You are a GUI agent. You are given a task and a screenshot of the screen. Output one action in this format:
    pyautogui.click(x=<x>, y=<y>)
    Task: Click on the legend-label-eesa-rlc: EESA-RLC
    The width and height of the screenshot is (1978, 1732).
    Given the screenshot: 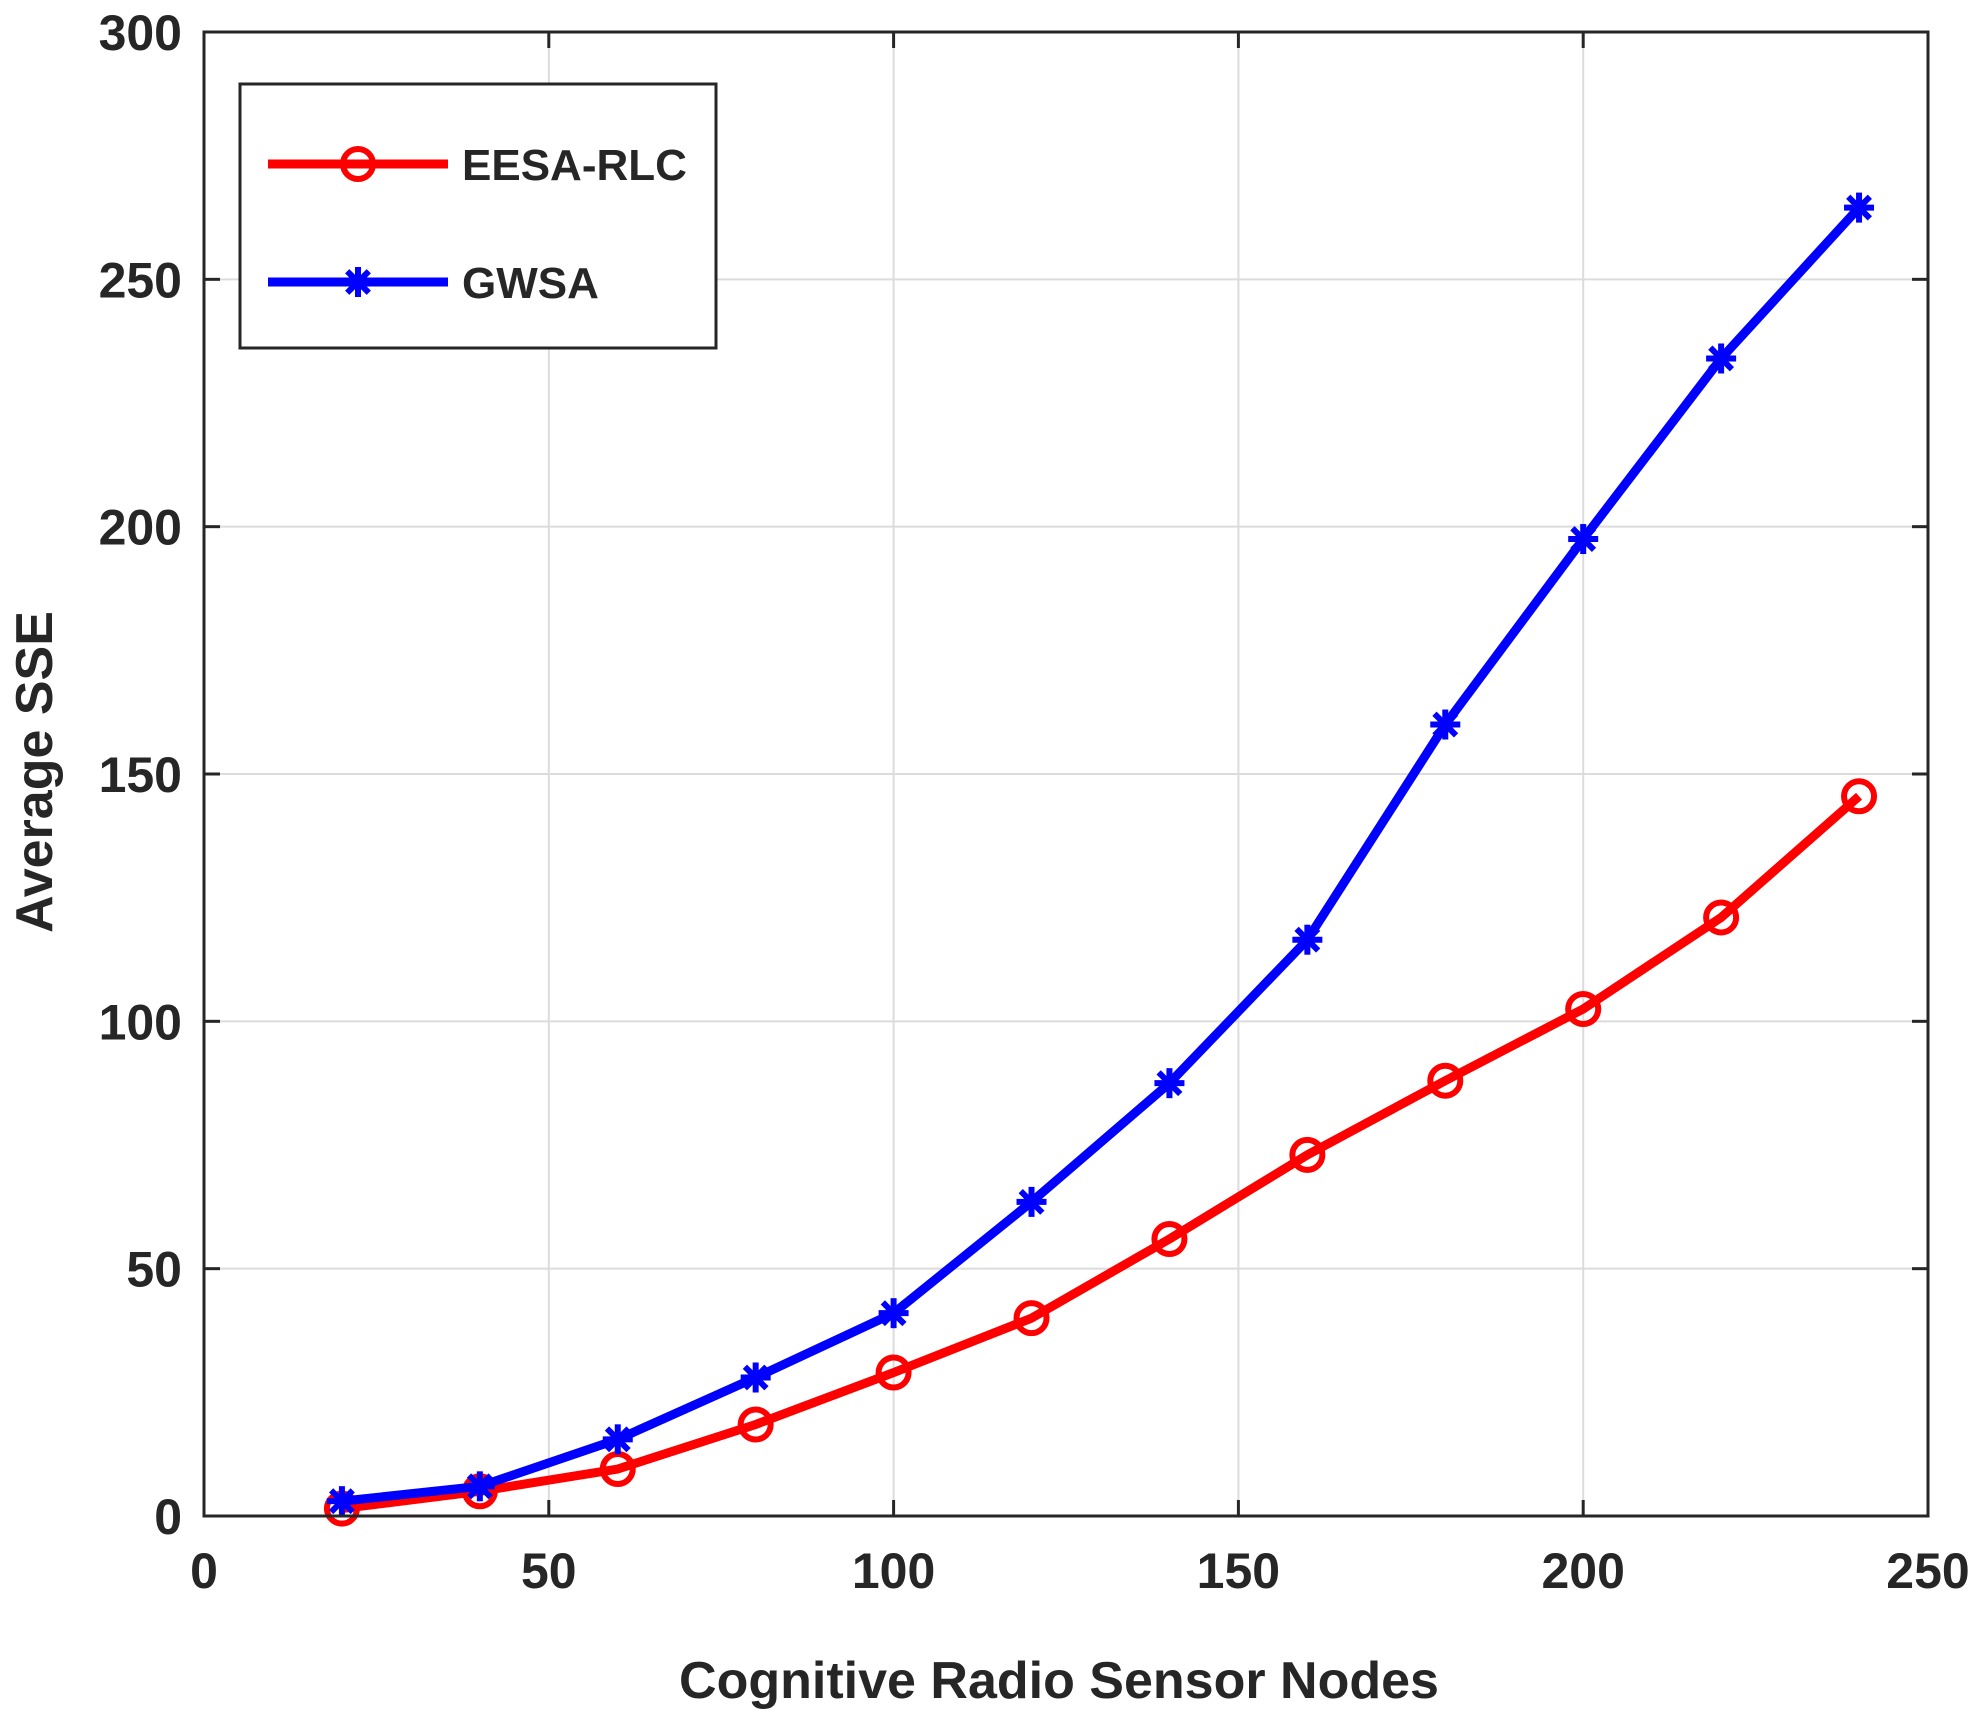 What is the action you would take?
    pyautogui.click(x=574, y=165)
    